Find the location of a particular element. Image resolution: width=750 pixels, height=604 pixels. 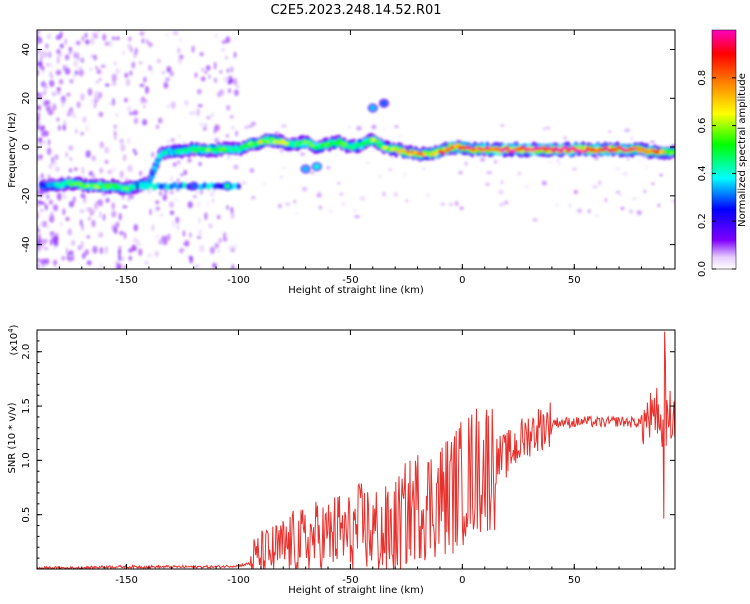

spectrogram-x-axis-label: Height of straight line (km) is located at coordinates (356, 290).